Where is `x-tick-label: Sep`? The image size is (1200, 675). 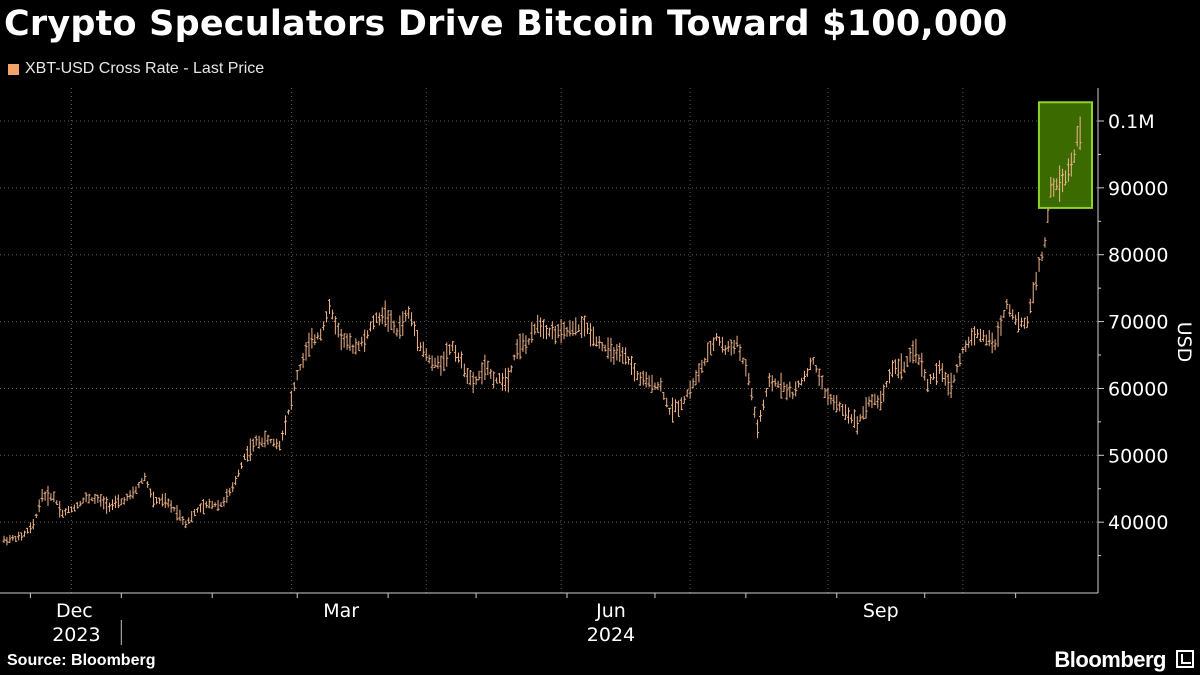
x-tick-label: Sep is located at coordinates (881, 611).